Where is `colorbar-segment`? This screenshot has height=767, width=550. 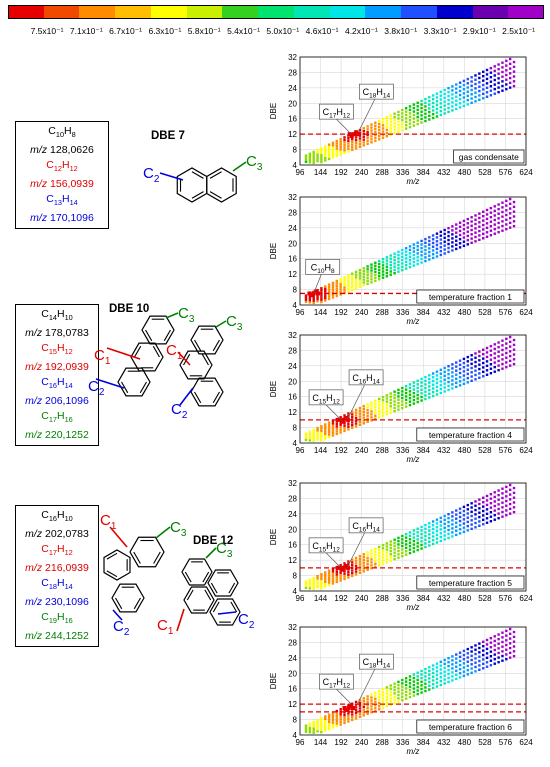 colorbar-segment is located at coordinates (61, 12).